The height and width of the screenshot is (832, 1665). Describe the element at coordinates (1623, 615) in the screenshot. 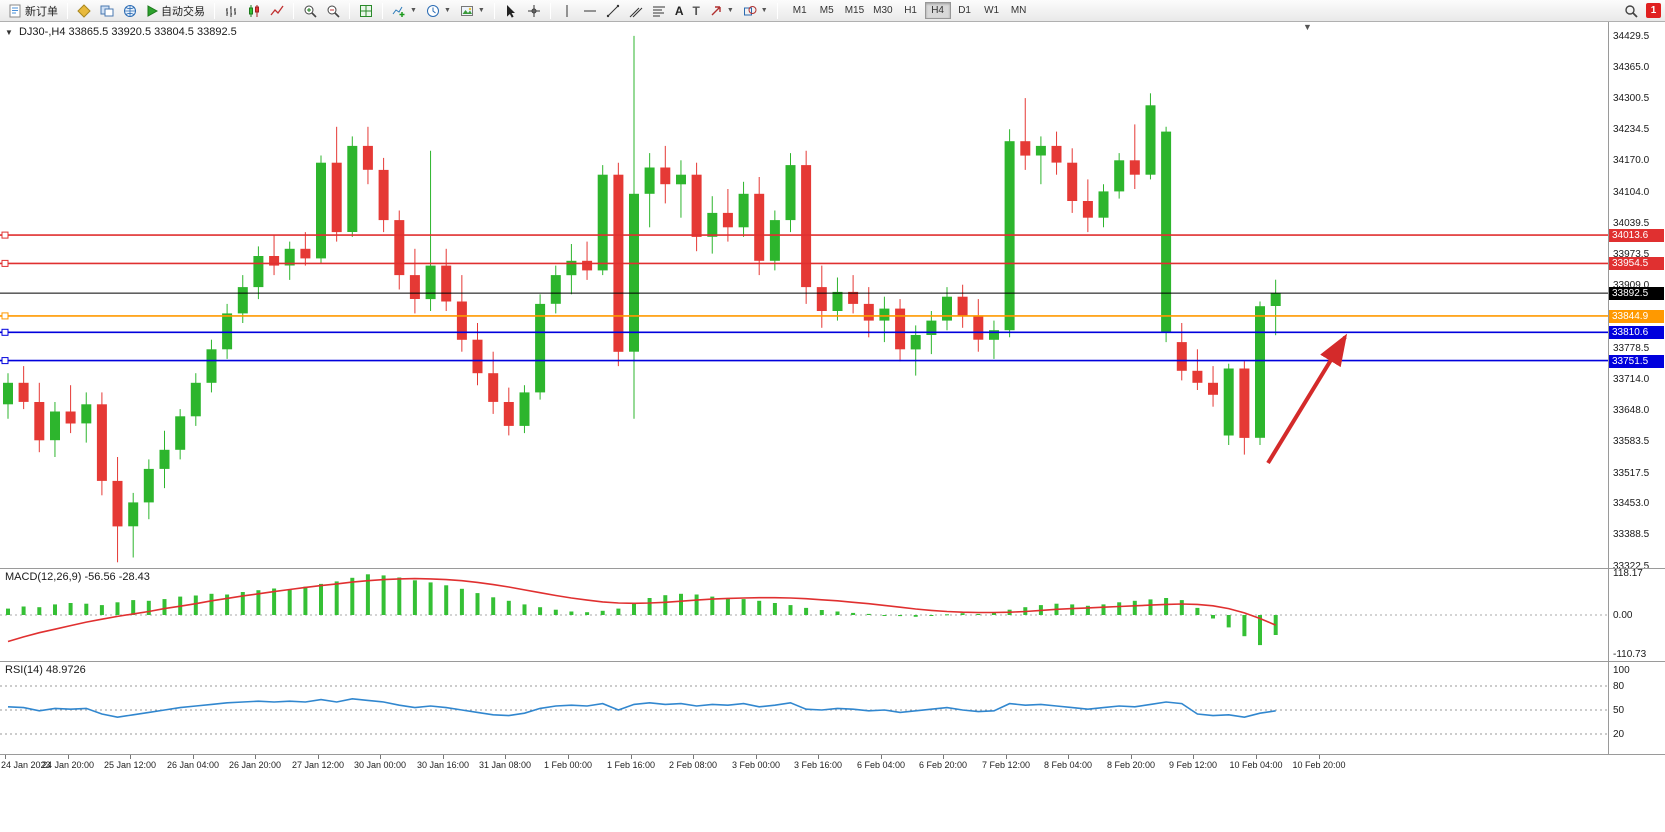

I see `macd-axis-label: 0.00` at that location.